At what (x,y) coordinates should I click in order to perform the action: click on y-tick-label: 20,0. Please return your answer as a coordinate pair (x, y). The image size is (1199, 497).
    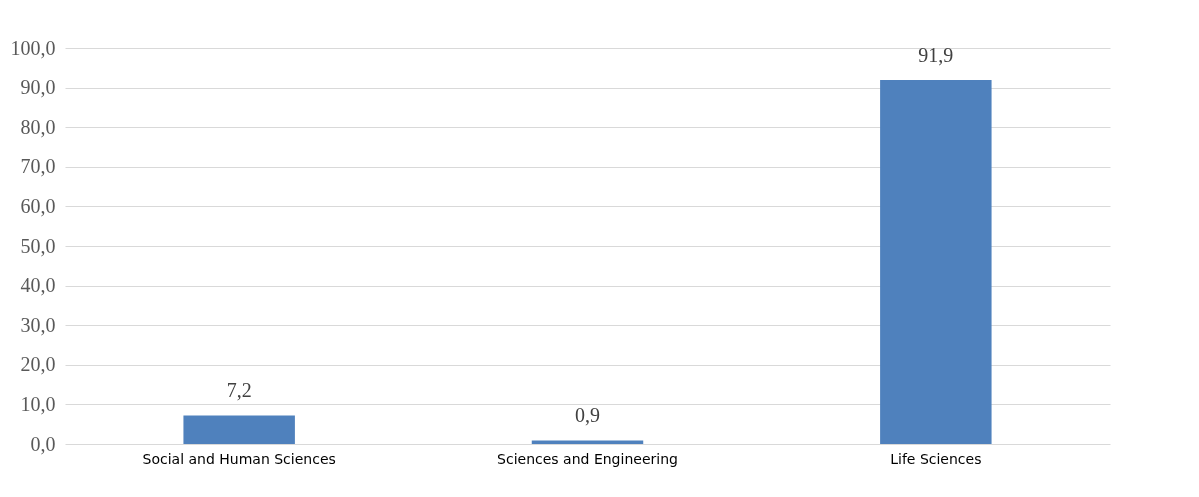
    Looking at the image, I should click on (38, 364).